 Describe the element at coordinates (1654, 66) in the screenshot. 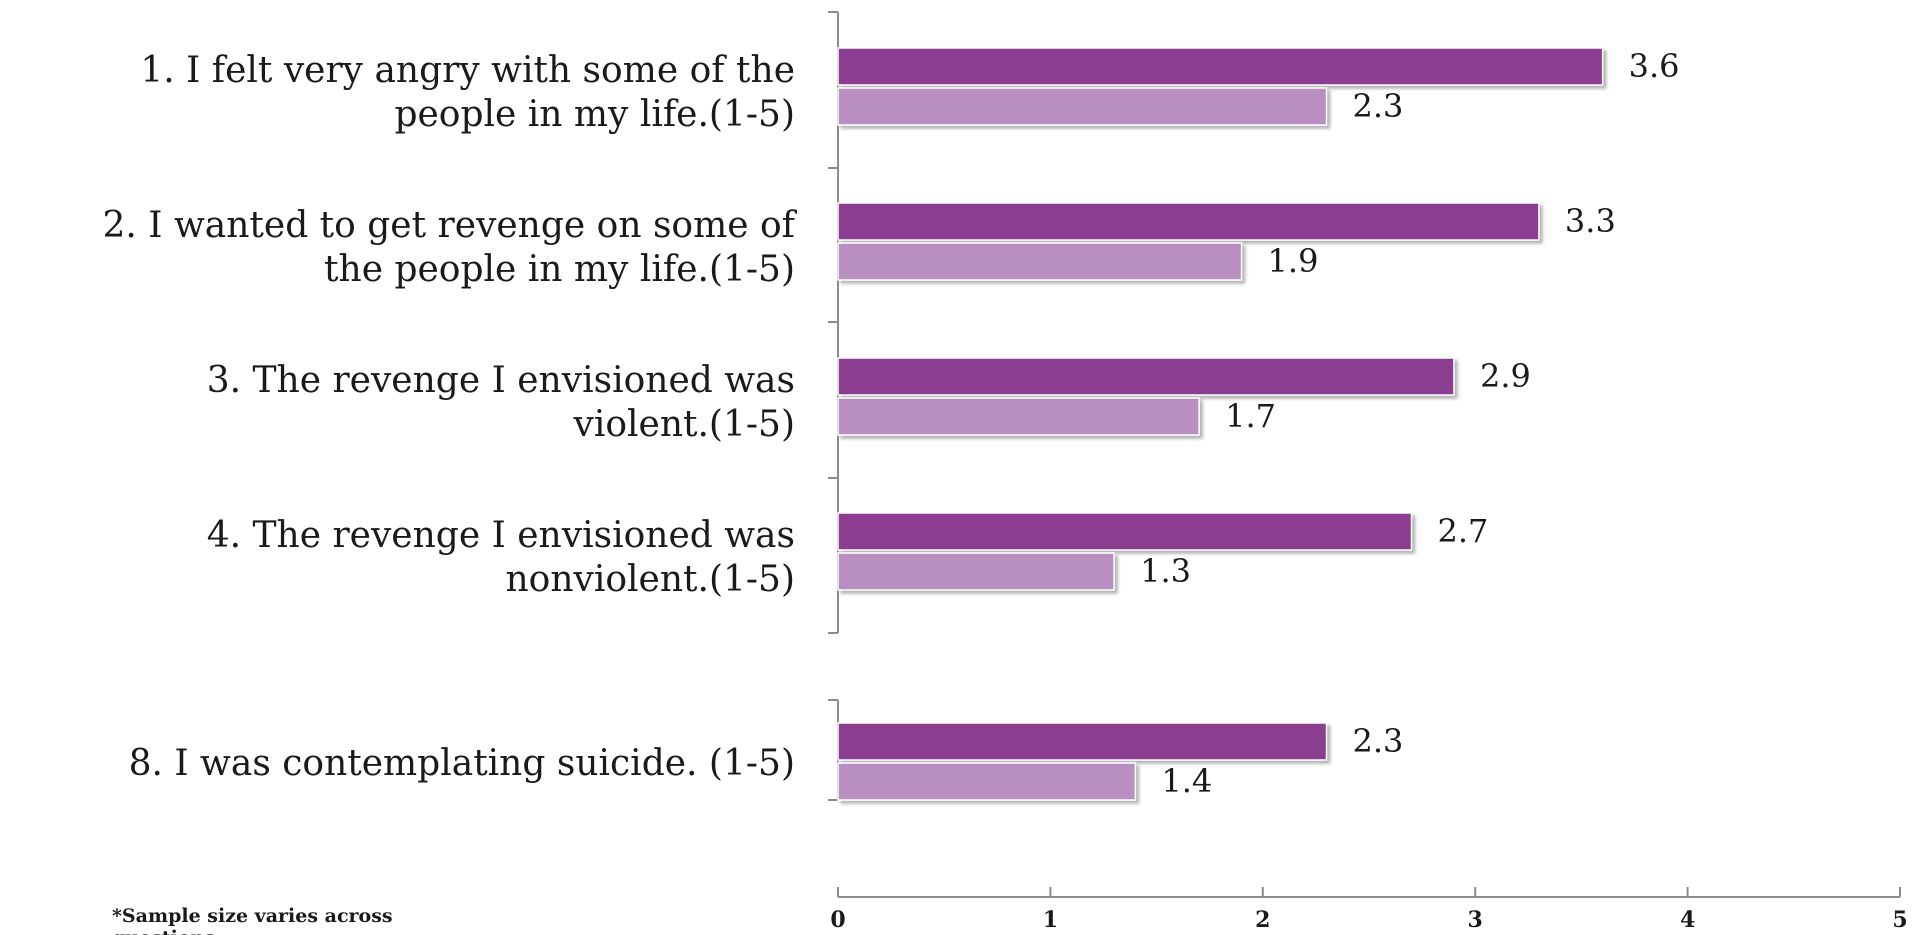

I see `data-label: 3.6` at that location.